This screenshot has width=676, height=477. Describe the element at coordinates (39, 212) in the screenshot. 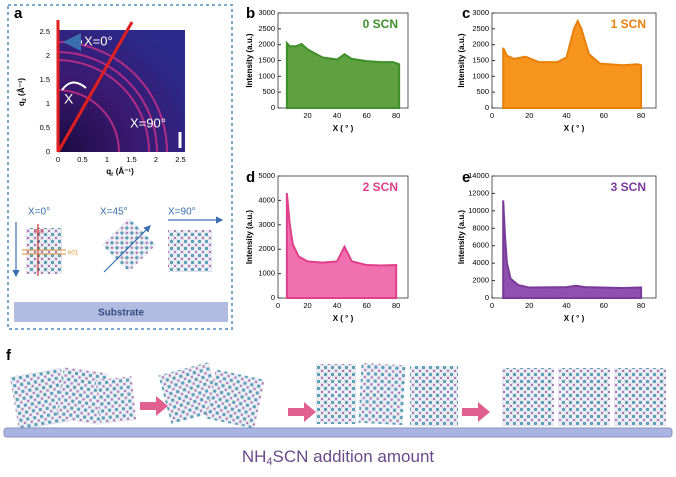

I see `schematic-label: X=0°` at that location.